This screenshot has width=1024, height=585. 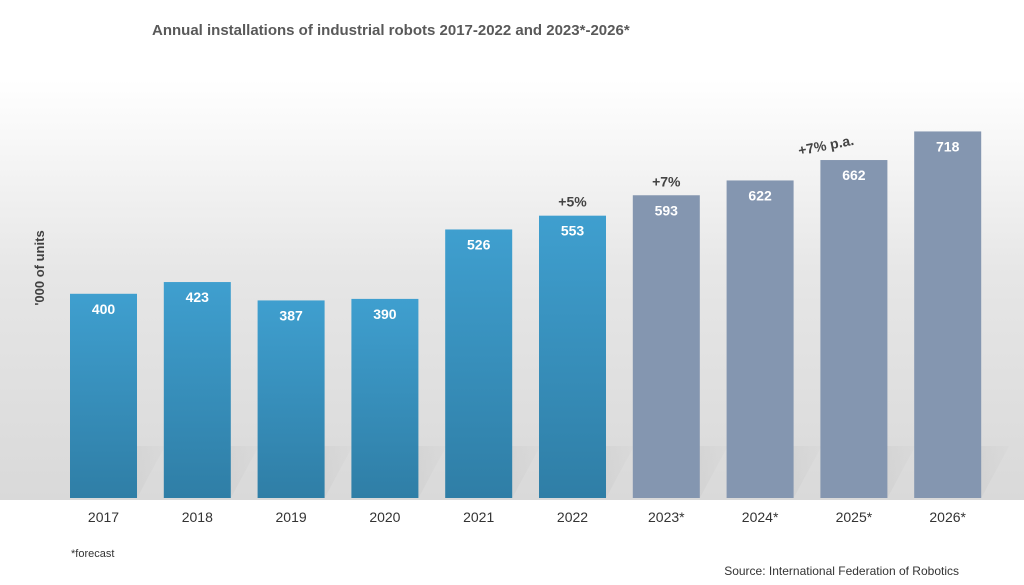 I want to click on x-tick-label: 2023*, so click(x=666, y=517).